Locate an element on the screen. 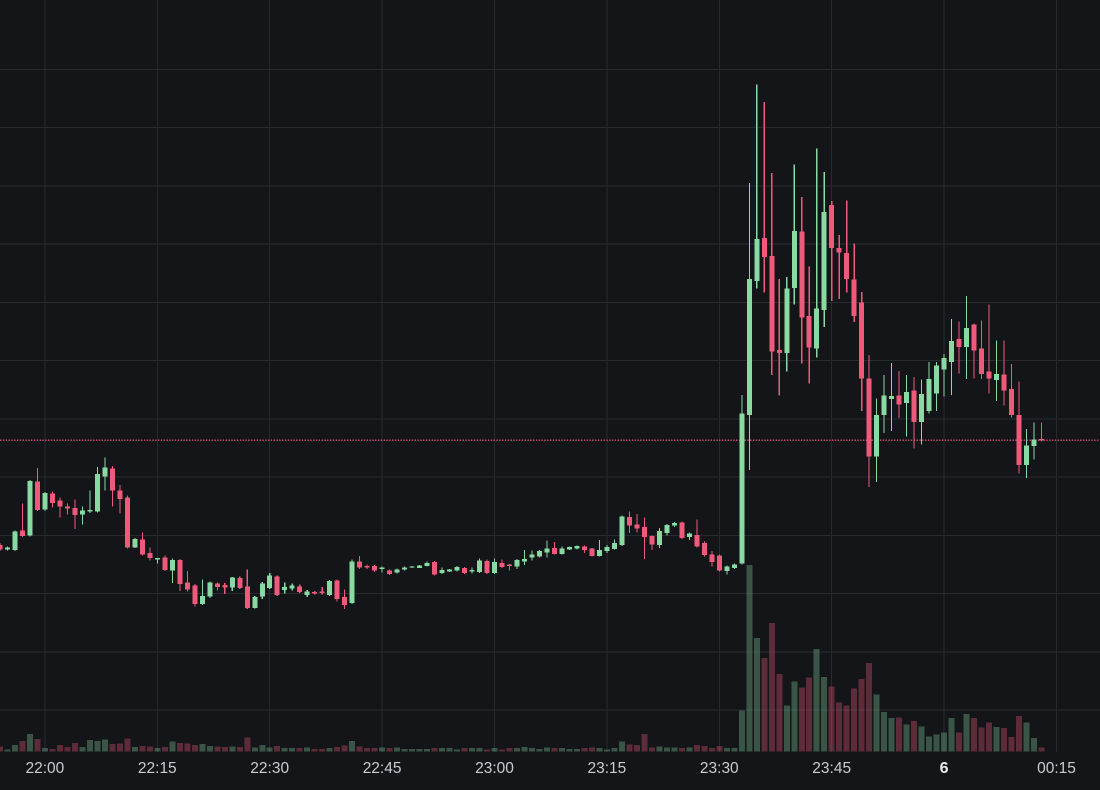 This screenshot has width=1100, height=790. svg-text: 6 is located at coordinates (944, 768).